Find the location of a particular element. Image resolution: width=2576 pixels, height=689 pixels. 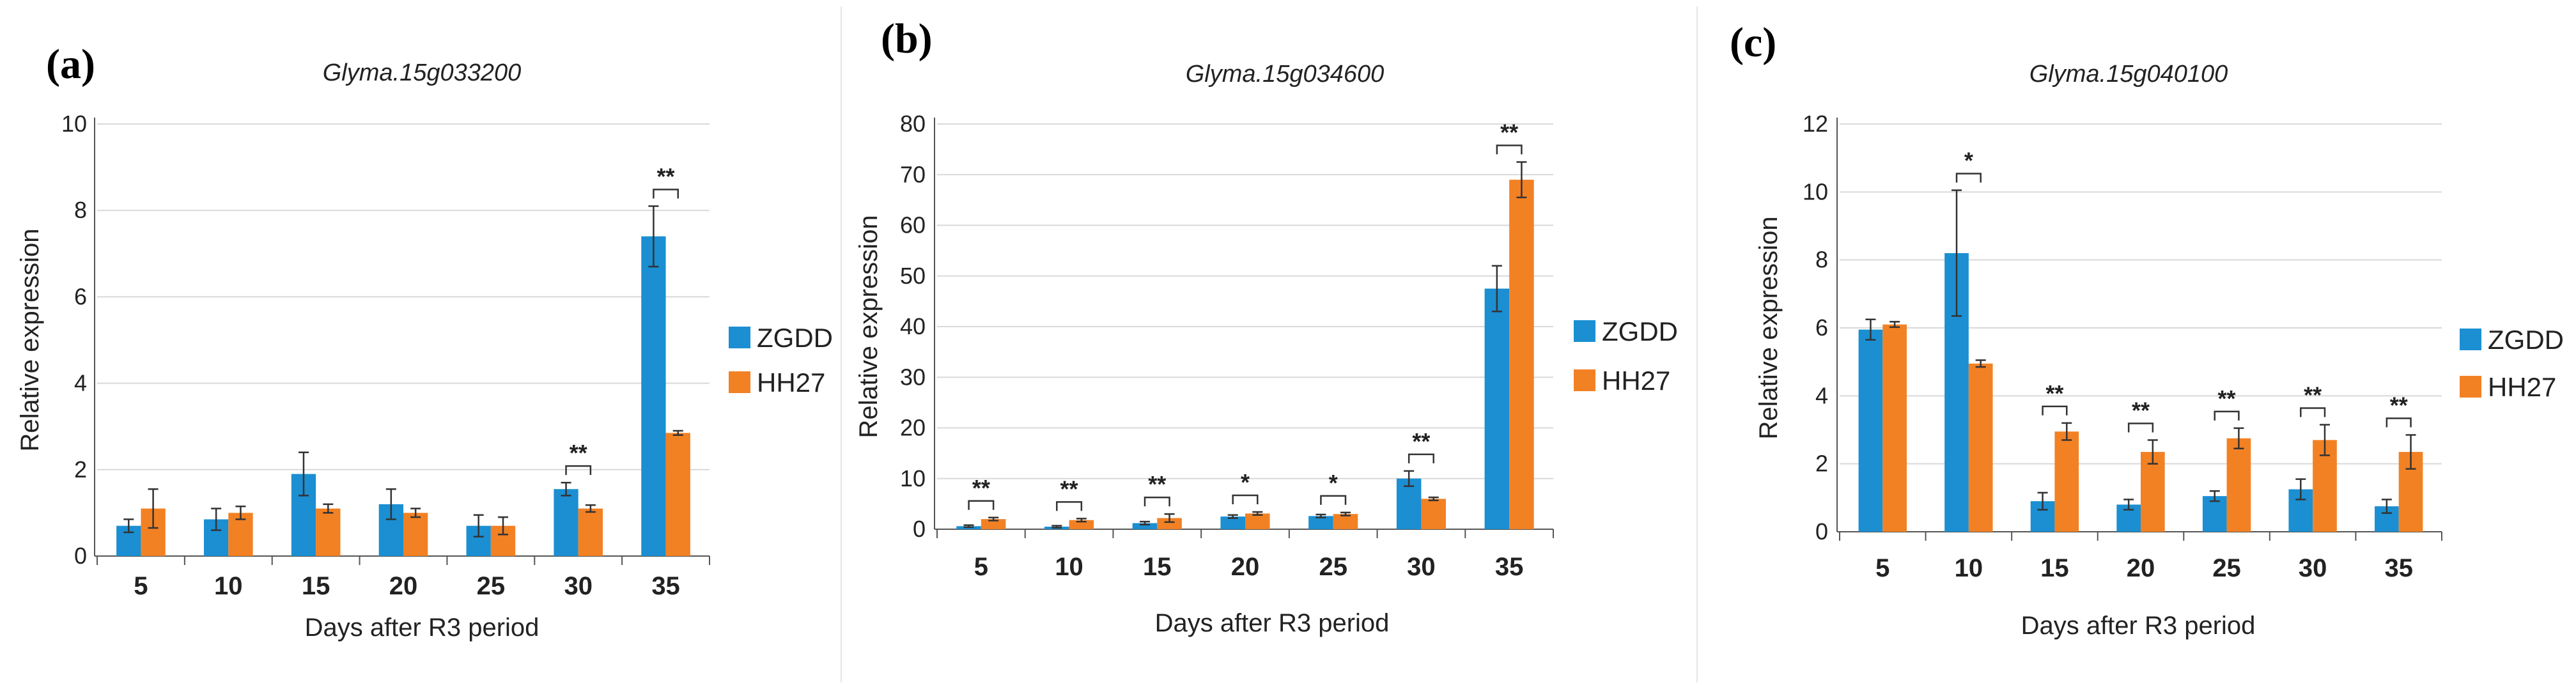

y-tick-label: 40 is located at coordinates (913, 326).